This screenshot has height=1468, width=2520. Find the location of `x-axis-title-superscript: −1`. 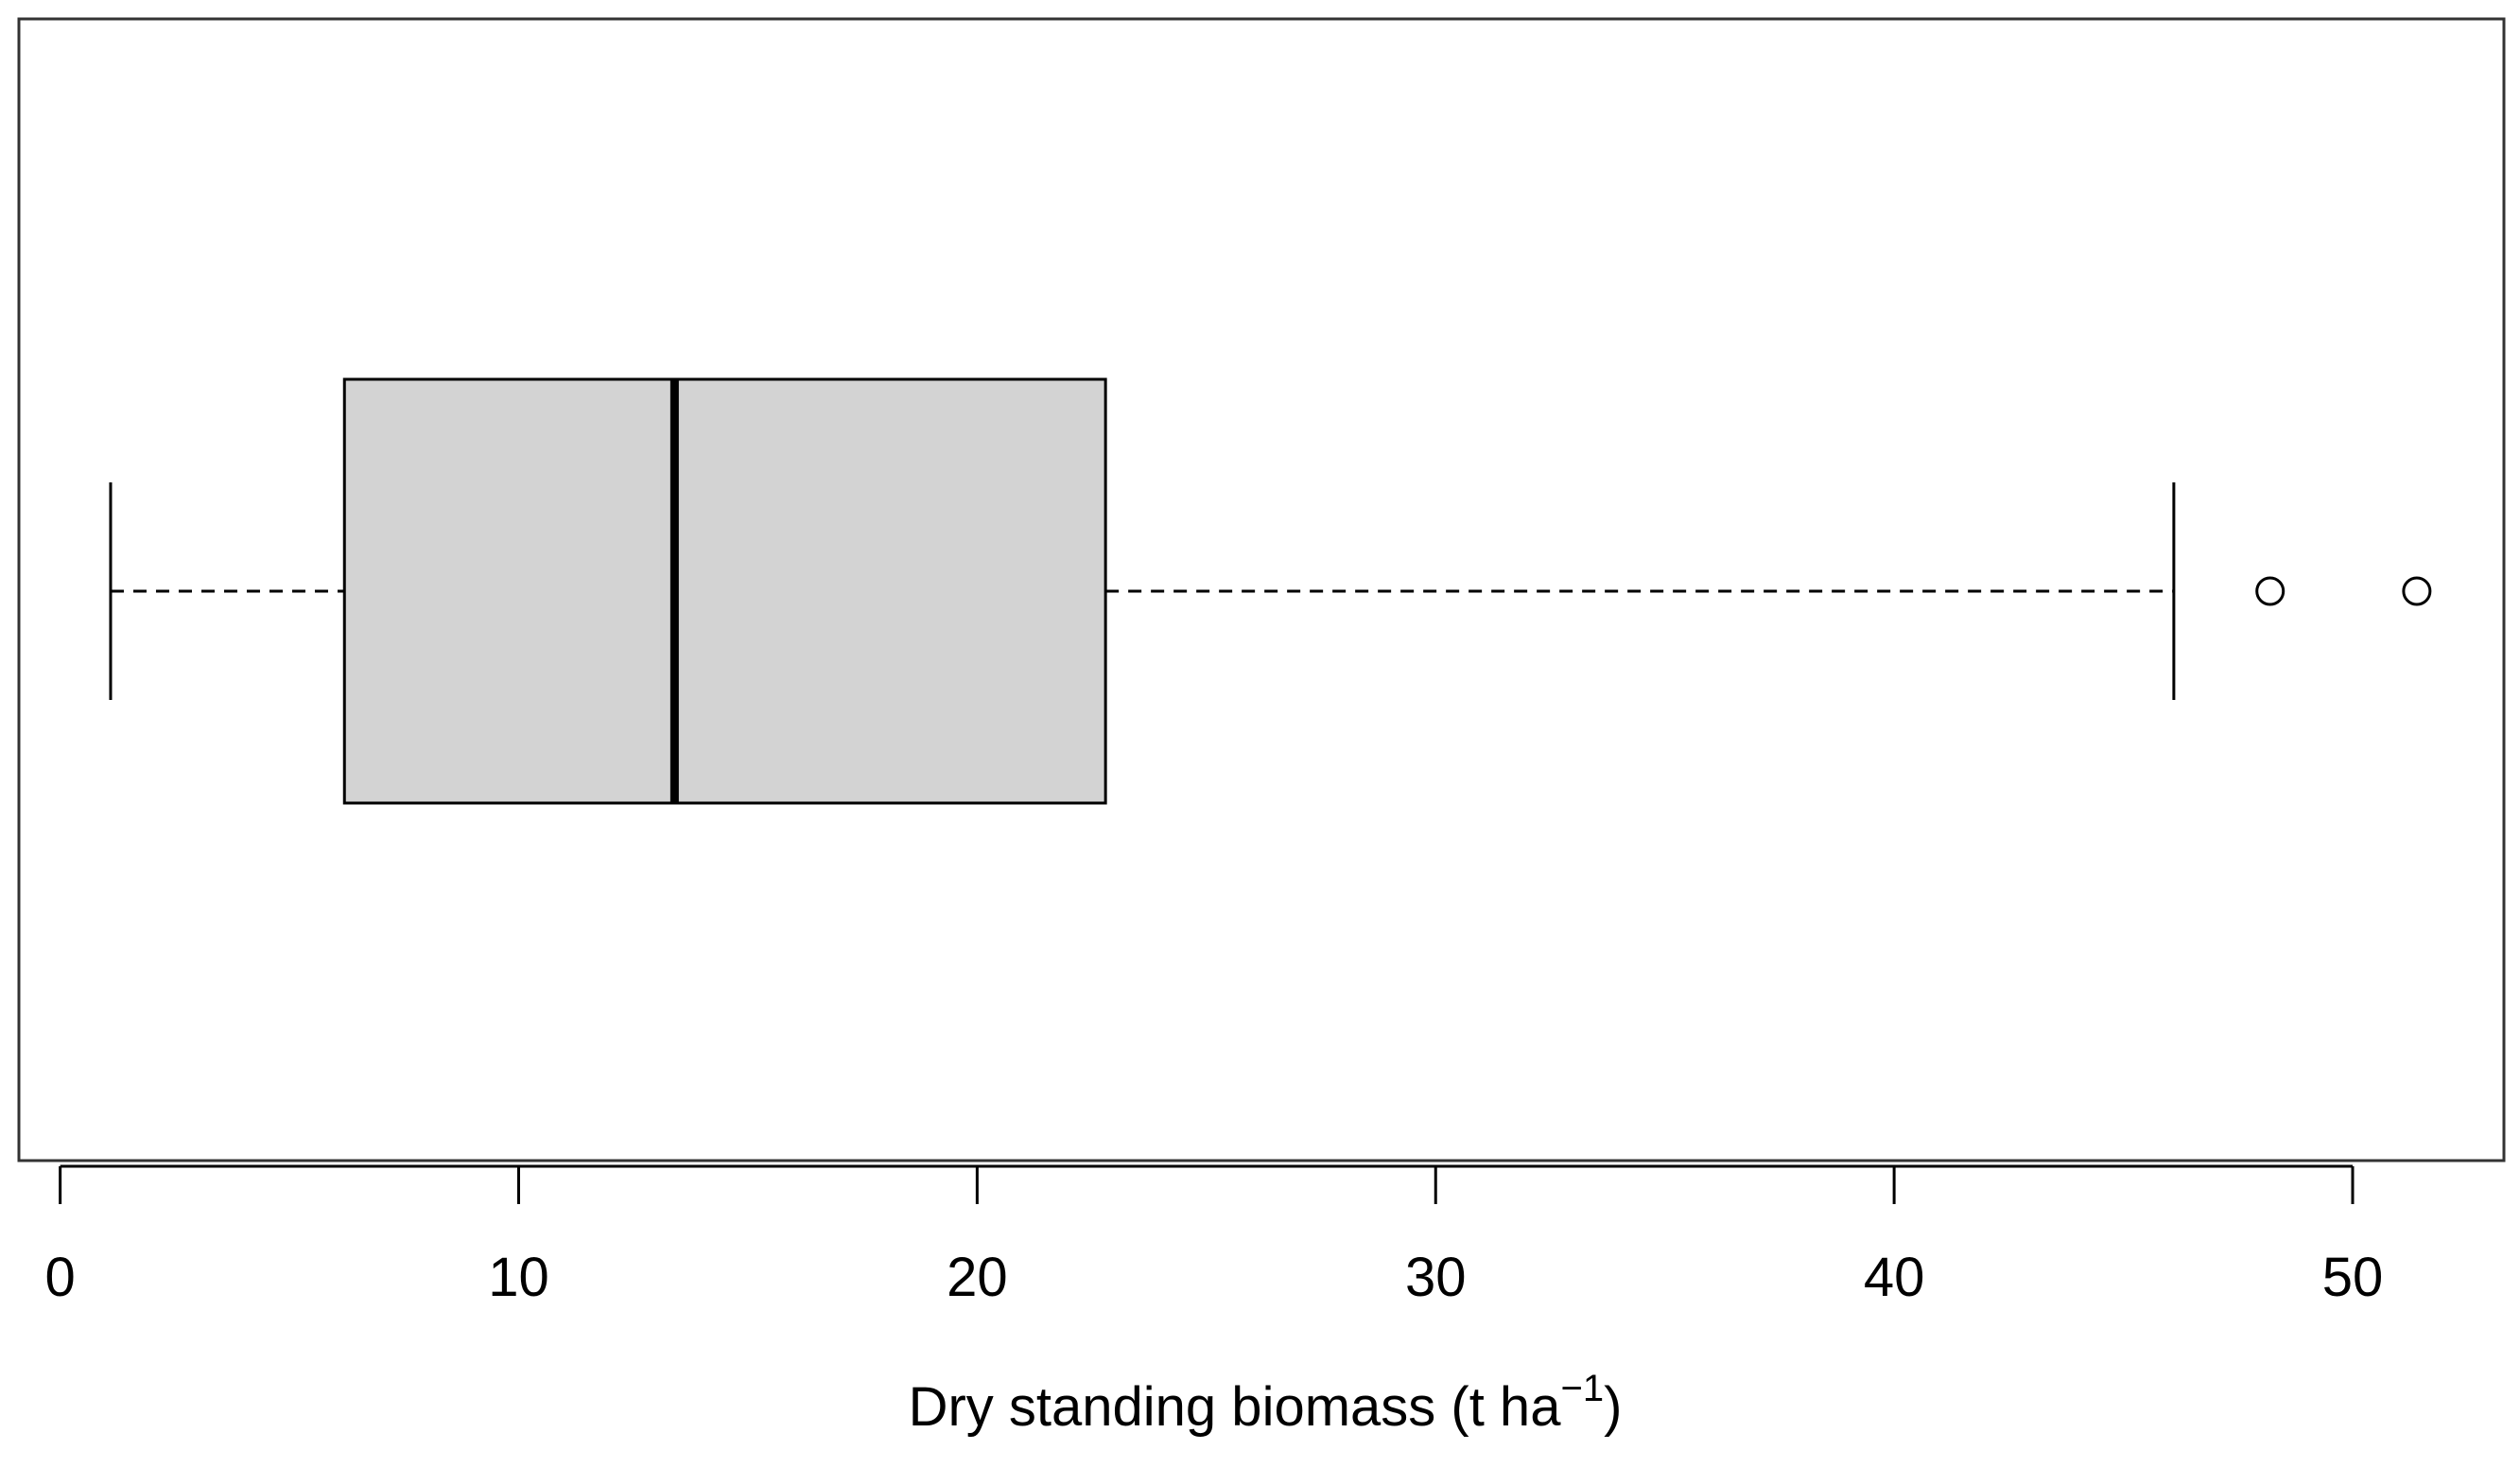

x-axis-title-superscript: −1 is located at coordinates (1582, 1388).